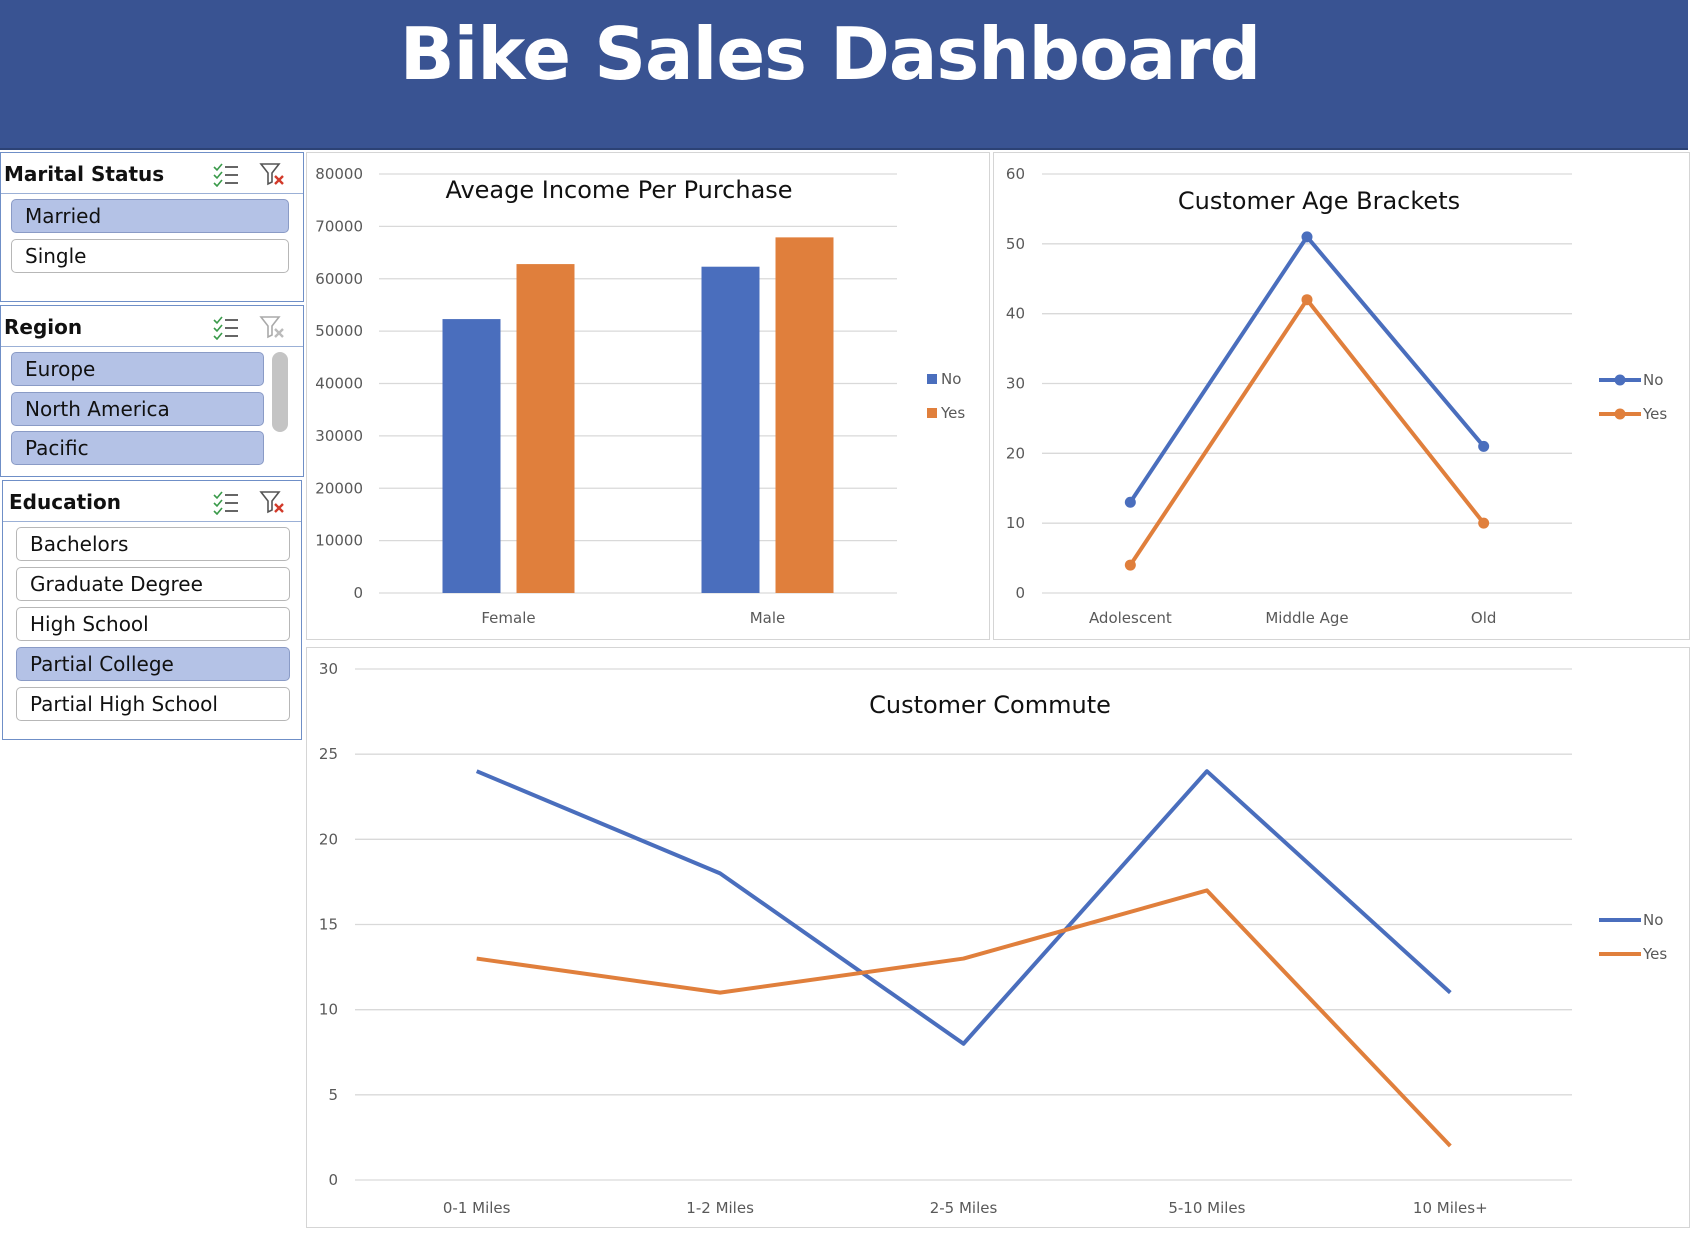  What do you see at coordinates (152, 326) in the screenshot?
I see `slicer-header: Region` at bounding box center [152, 326].